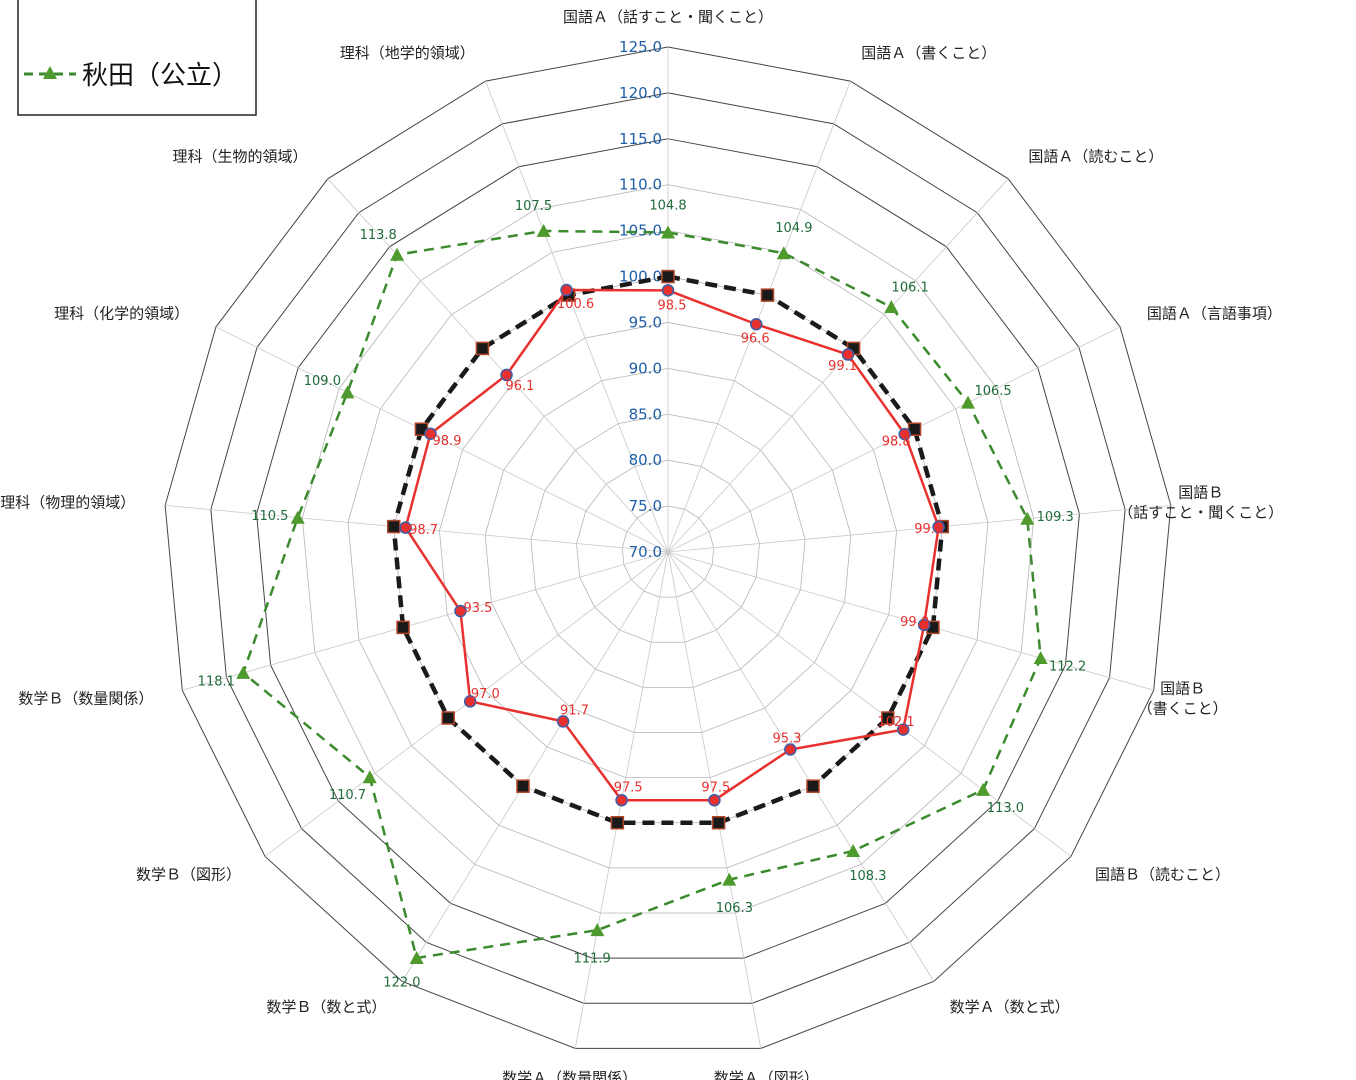 This screenshot has height=1080, width=1356. What do you see at coordinates (533, 206) in the screenshot?
I see `data-label: 107.5` at bounding box center [533, 206].